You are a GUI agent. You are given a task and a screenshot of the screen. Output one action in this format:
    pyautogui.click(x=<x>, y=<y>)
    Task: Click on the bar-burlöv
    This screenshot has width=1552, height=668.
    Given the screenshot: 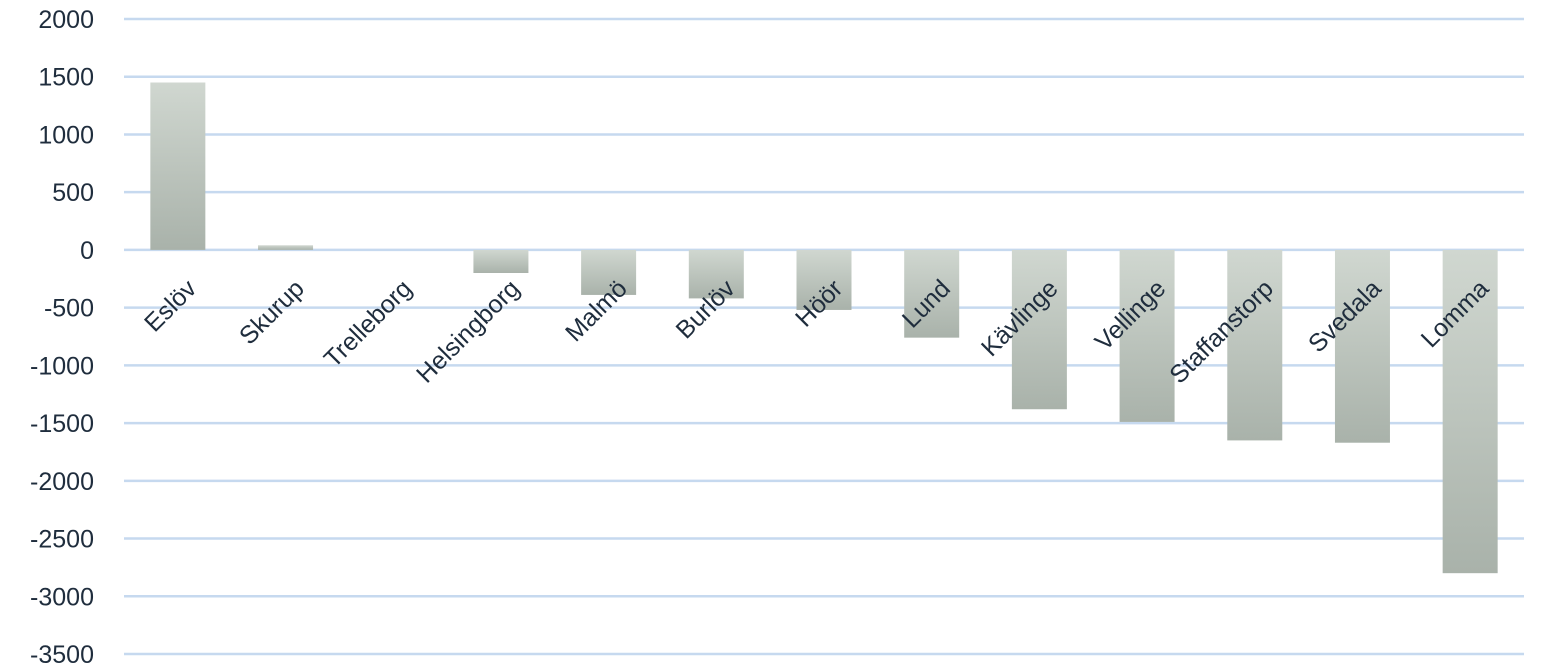 What is the action you would take?
    pyautogui.click(x=716, y=274)
    